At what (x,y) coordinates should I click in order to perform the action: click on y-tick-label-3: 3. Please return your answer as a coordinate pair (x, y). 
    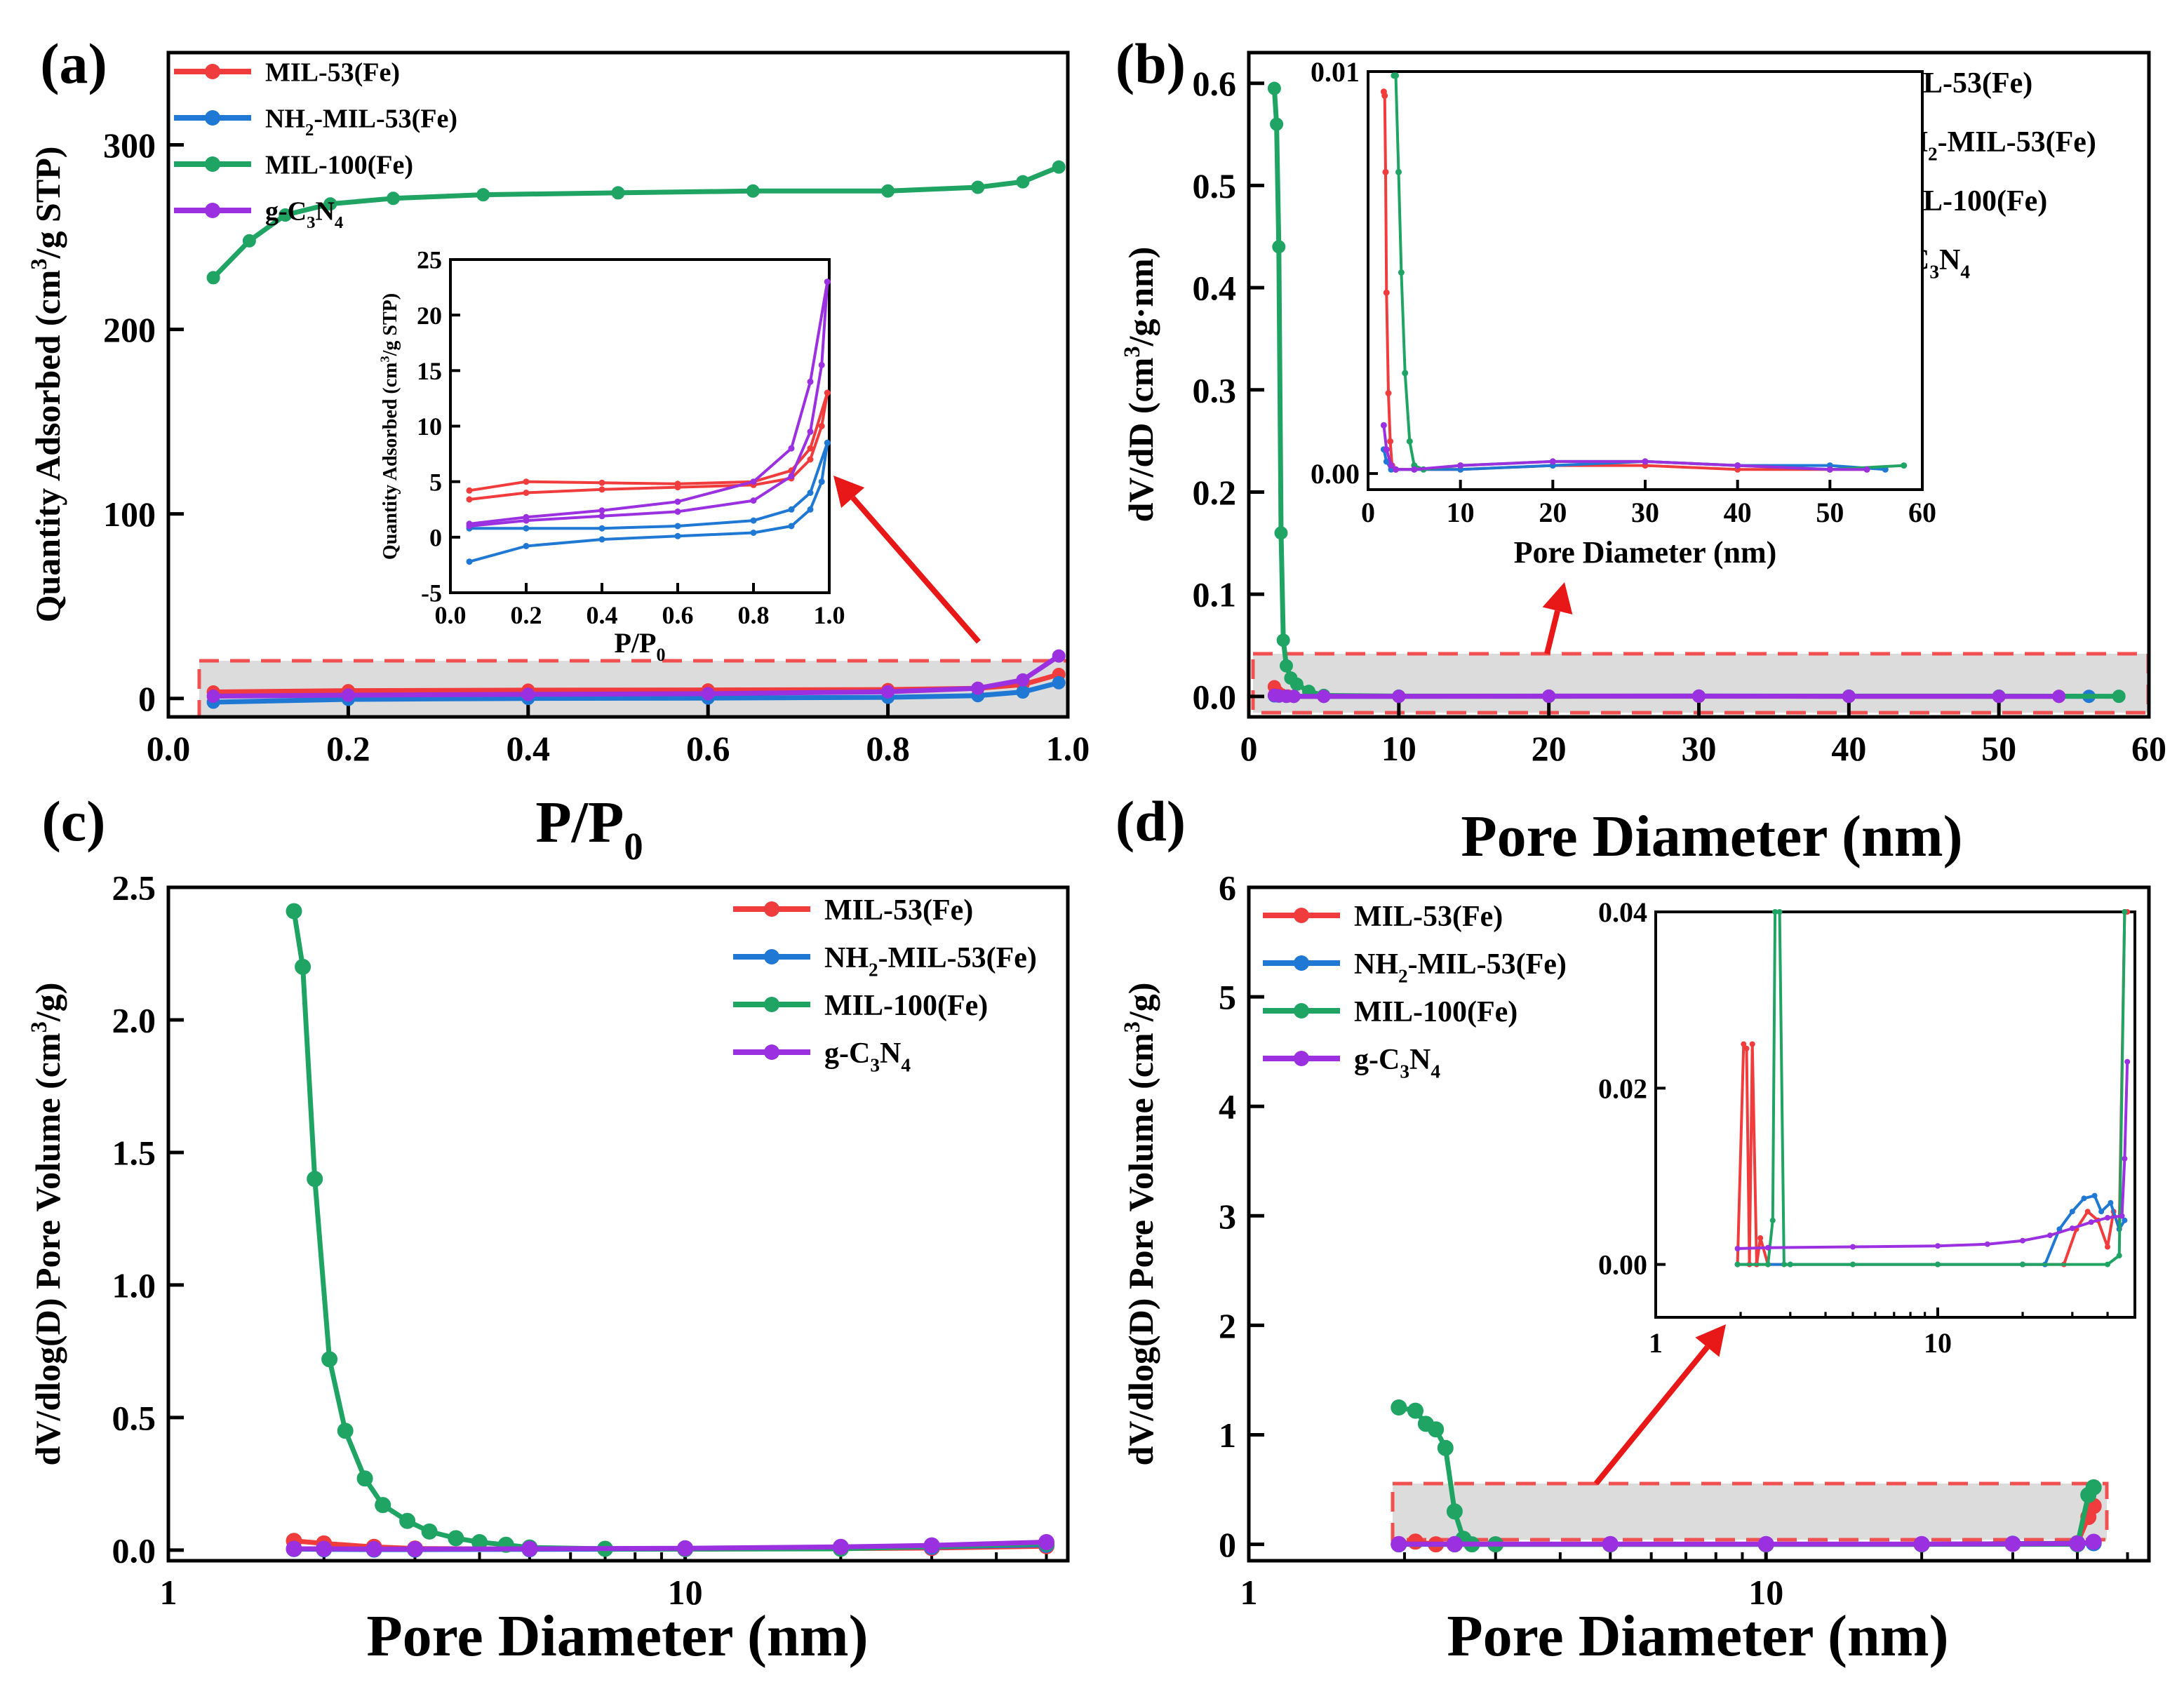
    Looking at the image, I should click on (1227, 1216).